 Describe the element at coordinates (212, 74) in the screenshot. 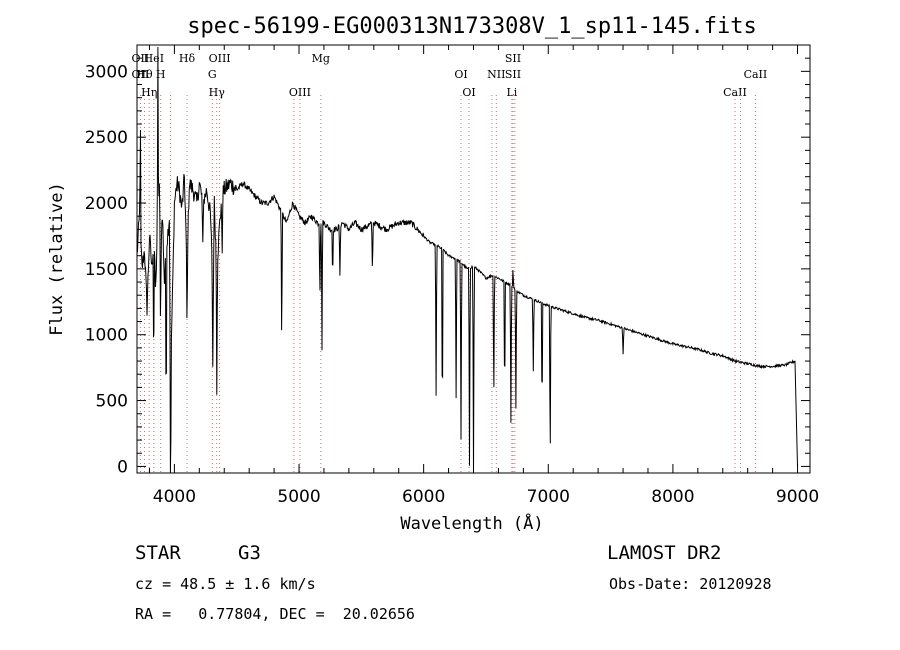

I see `line-marker-label: G` at that location.